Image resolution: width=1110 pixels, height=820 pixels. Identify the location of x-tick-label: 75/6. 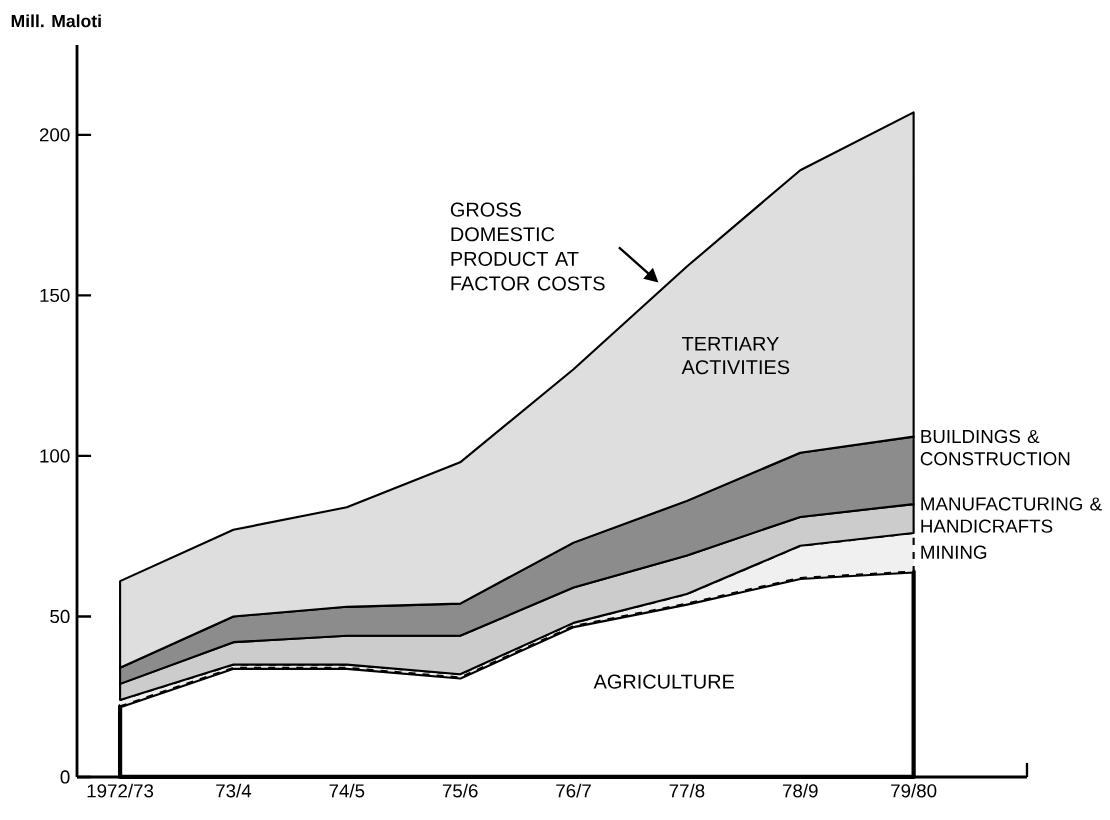
(460, 790).